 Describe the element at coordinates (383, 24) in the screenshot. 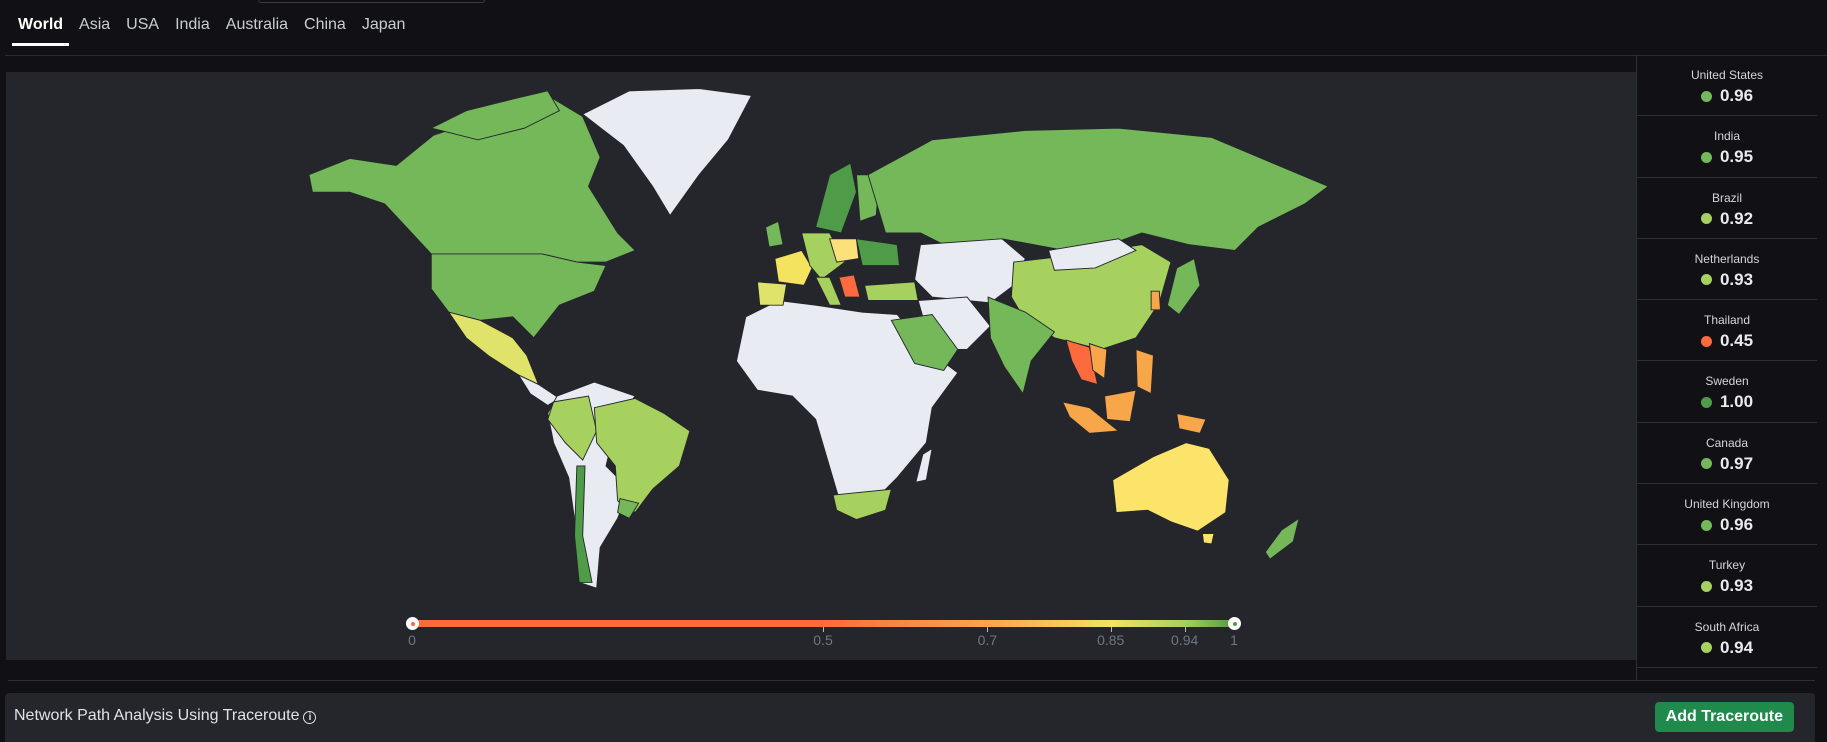

I see `tab-japan: Japan` at that location.